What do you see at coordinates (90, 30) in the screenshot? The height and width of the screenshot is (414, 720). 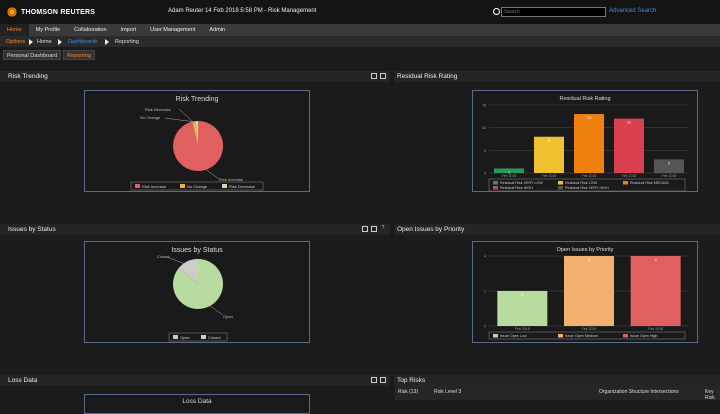 I see `nav-collaboration: Collaboration` at bounding box center [90, 30].